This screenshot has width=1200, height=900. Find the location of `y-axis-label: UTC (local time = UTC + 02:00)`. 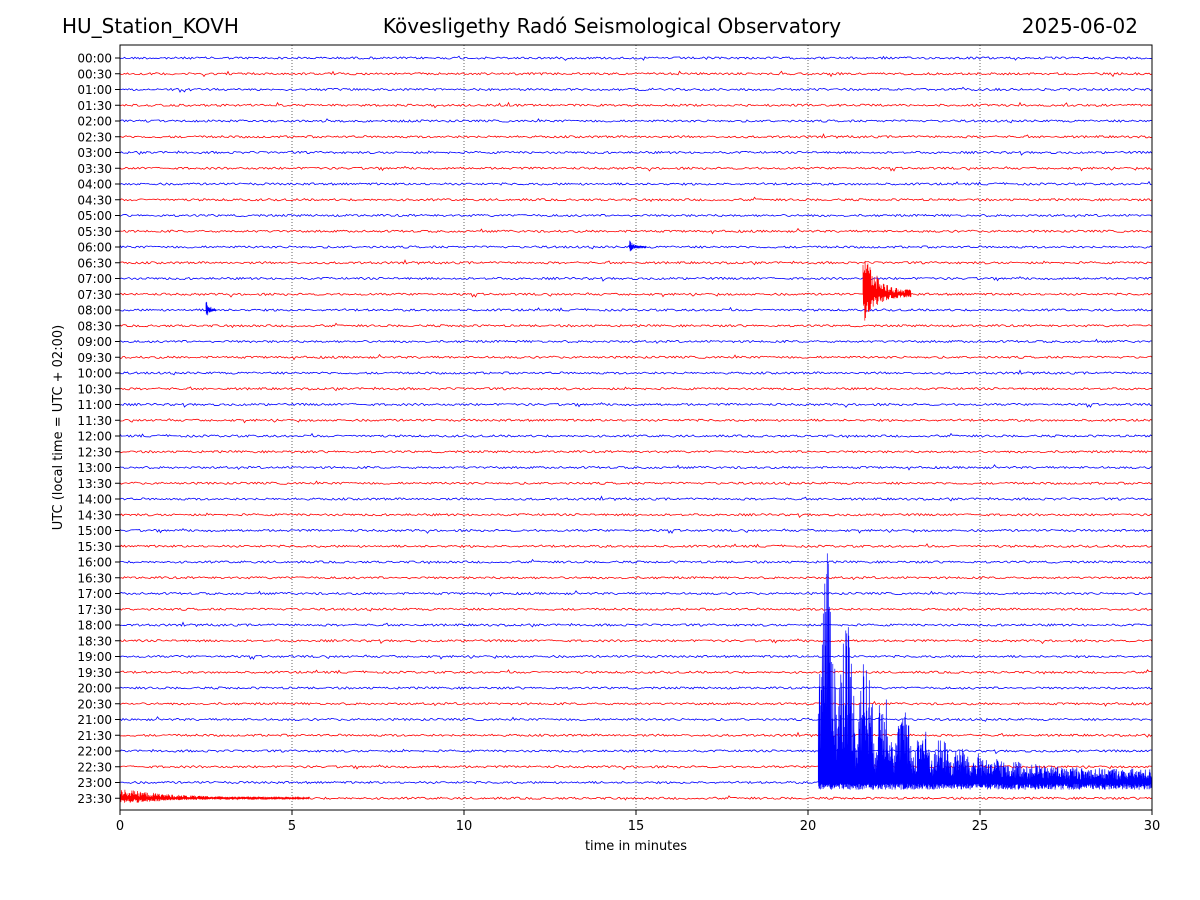

y-axis-label: UTC (local time = UTC + 02:00) is located at coordinates (58, 427).